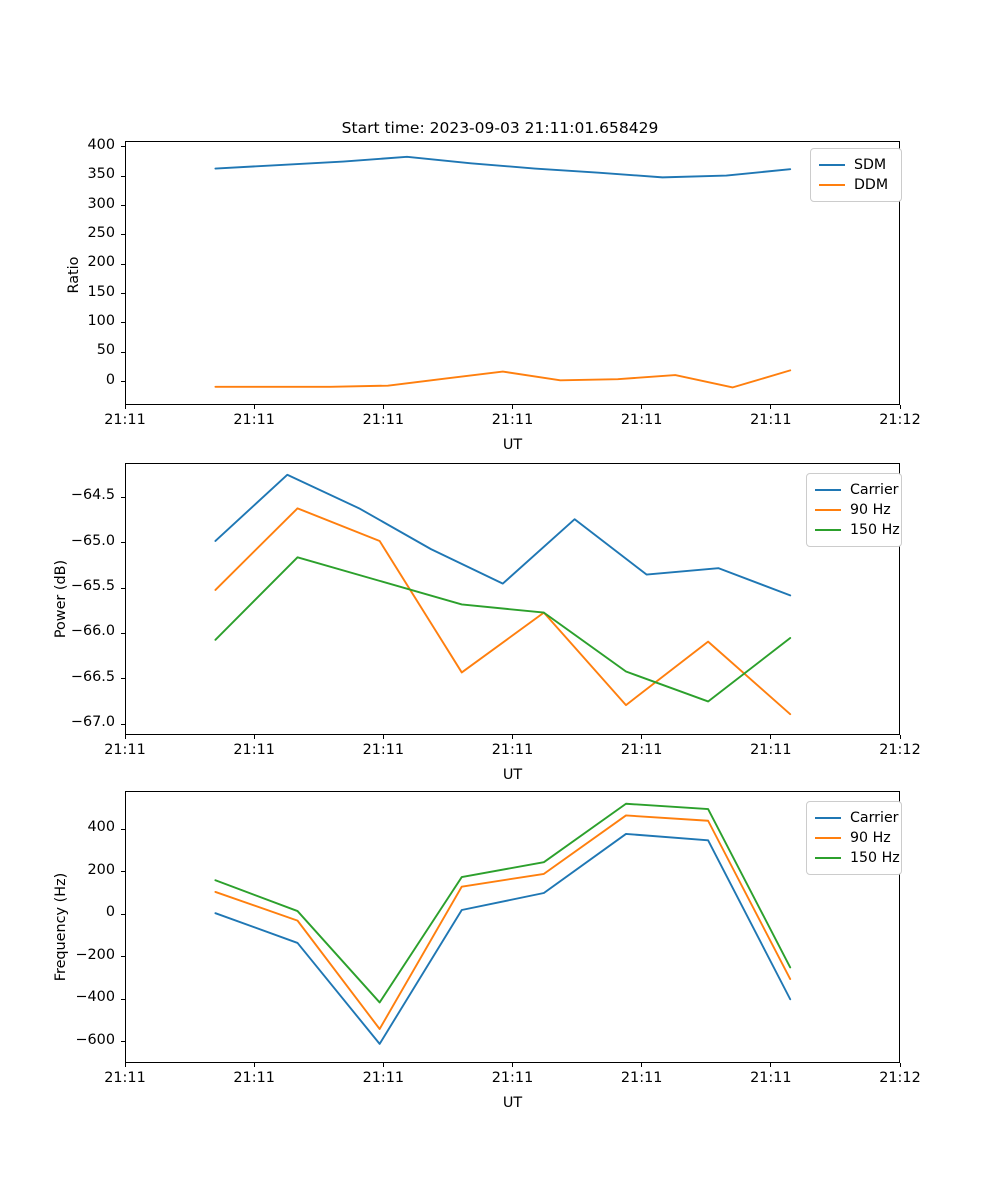  What do you see at coordinates (95, 1039) in the screenshot?
I see `ytick-label: −600` at bounding box center [95, 1039].